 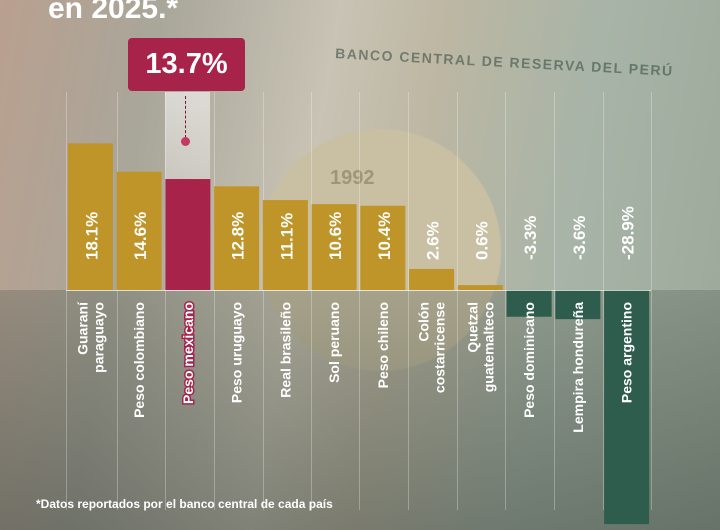 What do you see at coordinates (433, 240) in the screenshot?
I see `value-label: 2.6%` at bounding box center [433, 240].